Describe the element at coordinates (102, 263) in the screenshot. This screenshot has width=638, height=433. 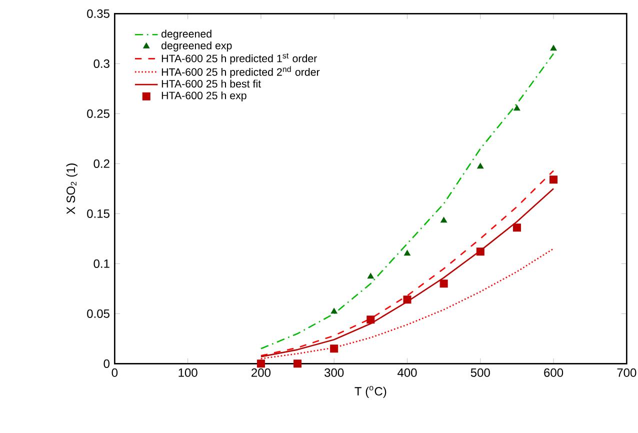
I see `y-tick-label: 0.1` at that location.